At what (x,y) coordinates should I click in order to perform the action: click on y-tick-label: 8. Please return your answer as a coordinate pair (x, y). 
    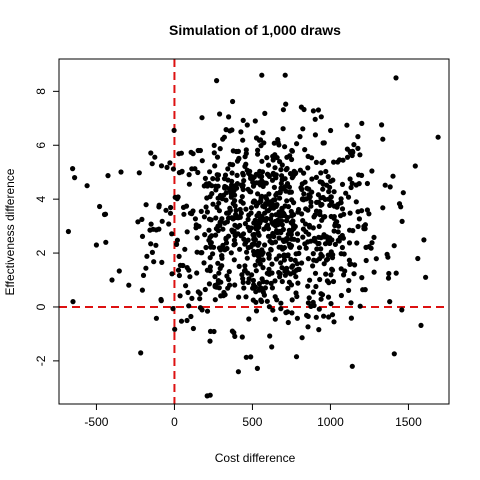
    Looking at the image, I should click on (41, 91).